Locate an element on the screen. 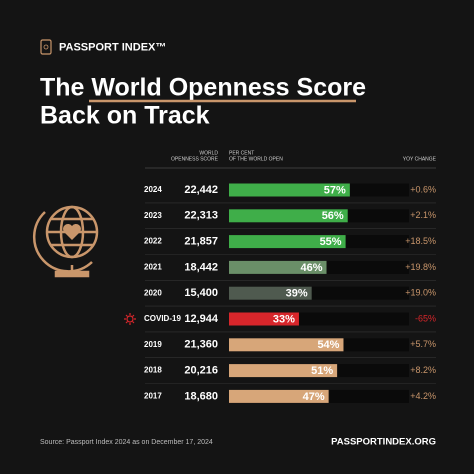  row-label: 2018 is located at coordinates (153, 370).